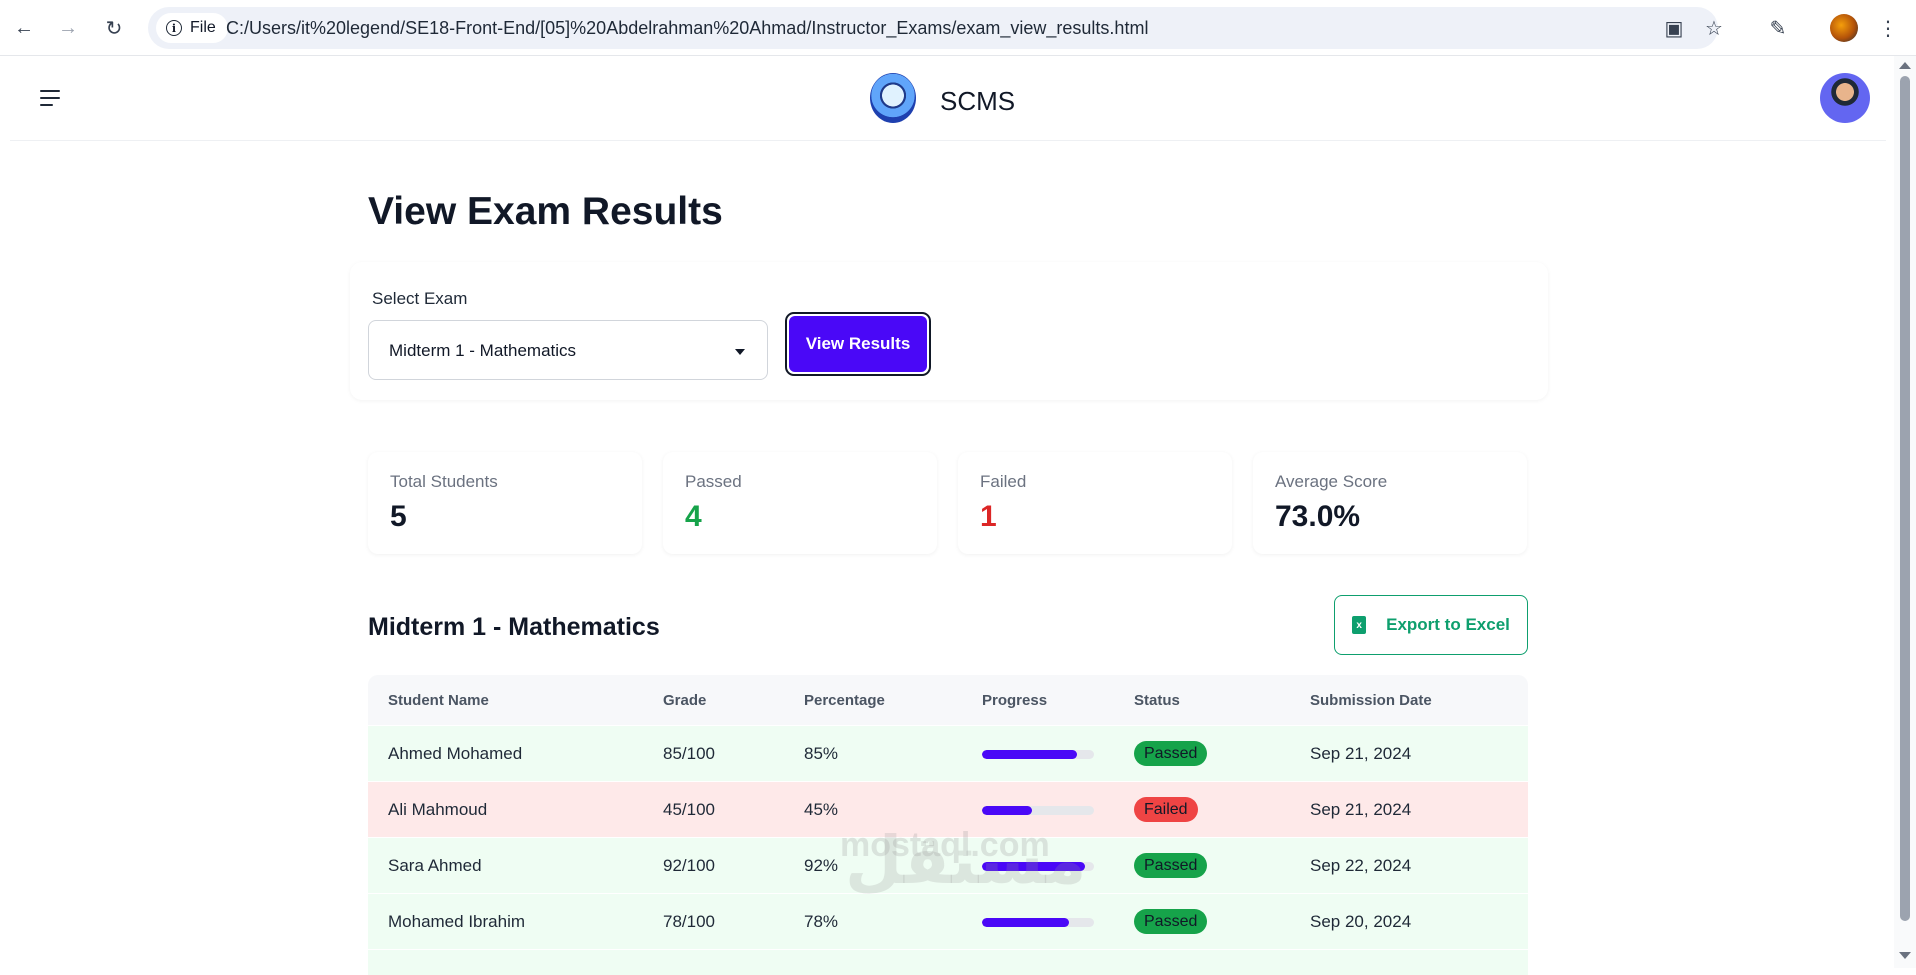  Describe the element at coordinates (689, 921) in the screenshot. I see `grade: 78/100` at that location.